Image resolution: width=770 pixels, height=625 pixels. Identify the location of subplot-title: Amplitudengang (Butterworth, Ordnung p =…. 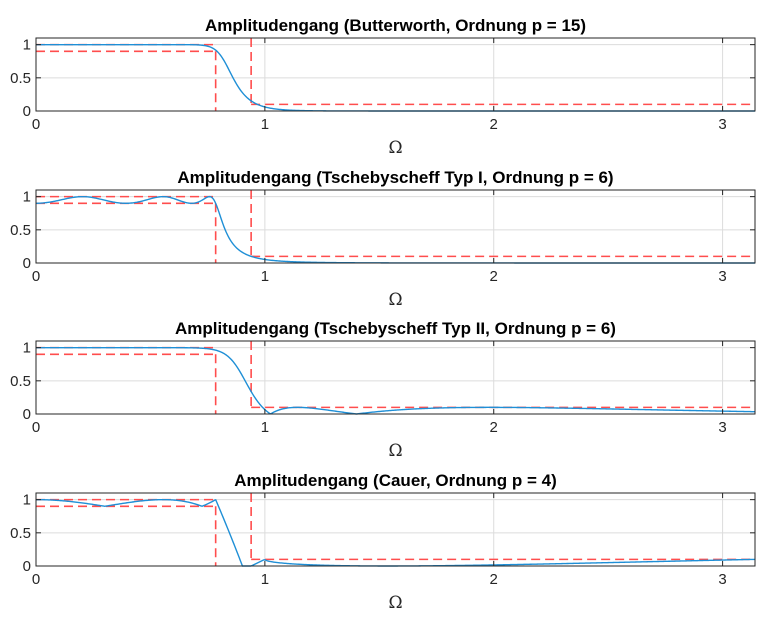
(395, 25).